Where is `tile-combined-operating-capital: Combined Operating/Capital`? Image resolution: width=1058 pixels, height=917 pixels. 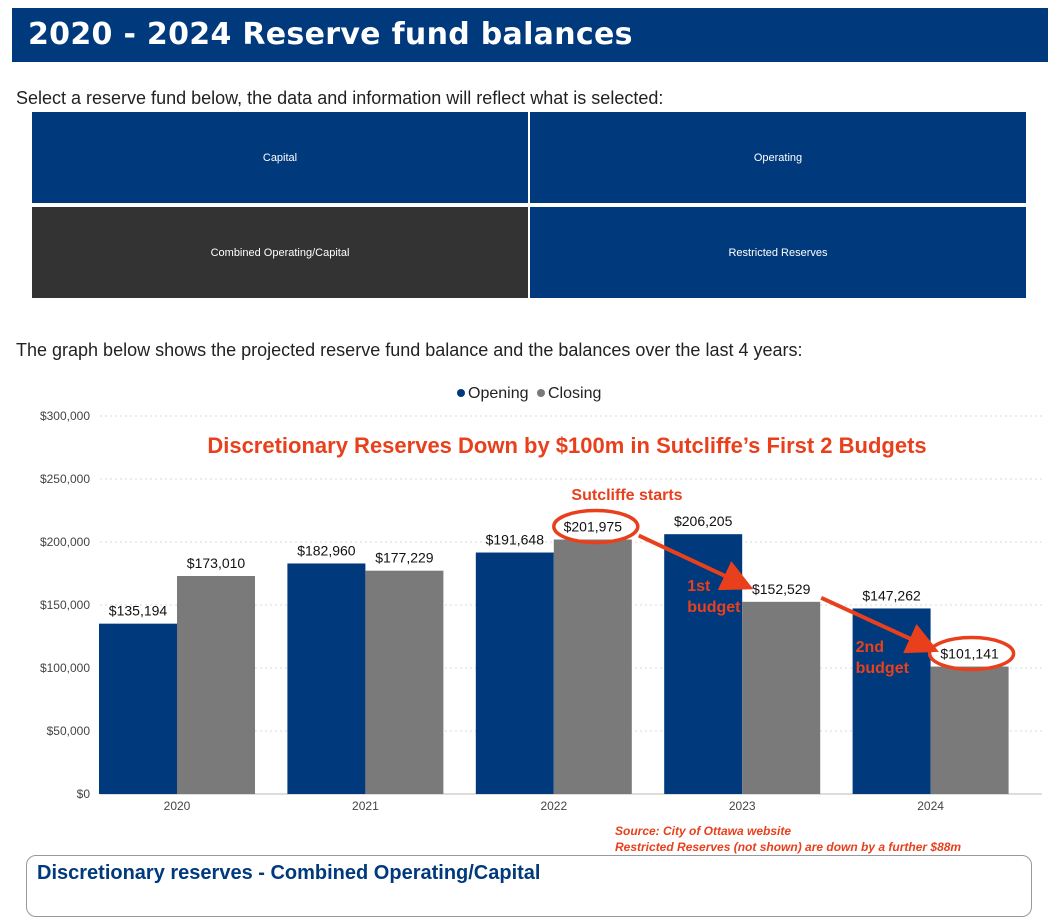
tile-combined-operating-capital: Combined Operating/Capital is located at coordinates (280, 252).